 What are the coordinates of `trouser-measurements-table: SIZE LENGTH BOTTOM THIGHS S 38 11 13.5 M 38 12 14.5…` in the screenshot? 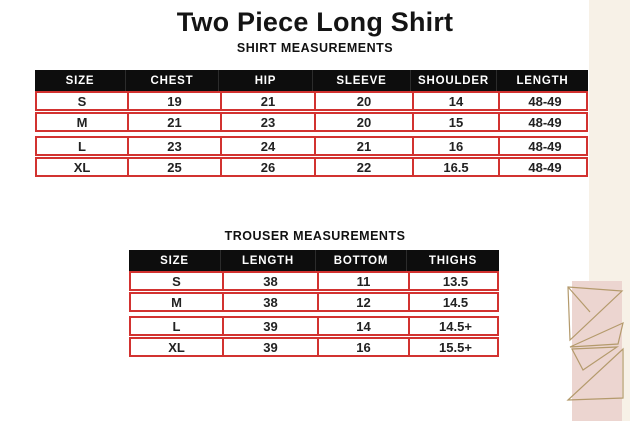 It's located at (314, 303).